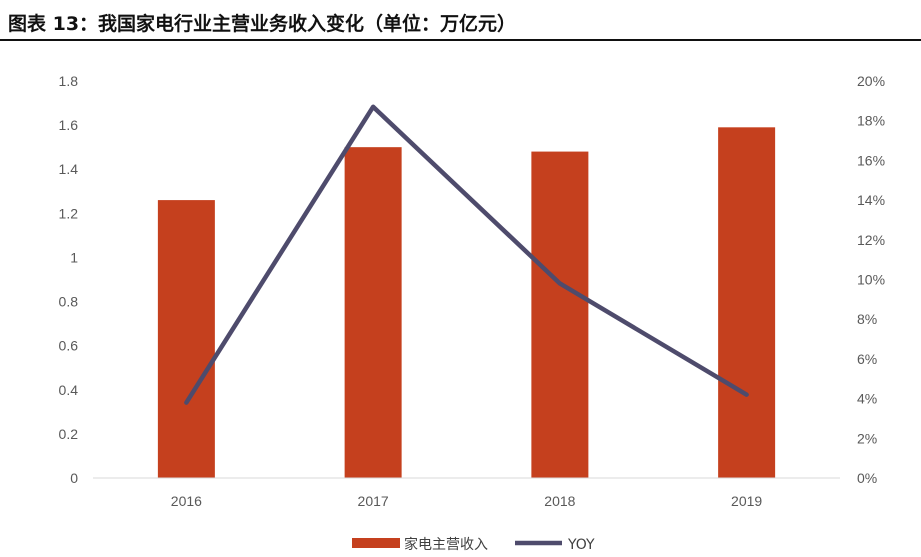 This screenshot has width=921, height=557. Describe the element at coordinates (559, 501) in the screenshot. I see `x-tick-label: 2018` at that location.